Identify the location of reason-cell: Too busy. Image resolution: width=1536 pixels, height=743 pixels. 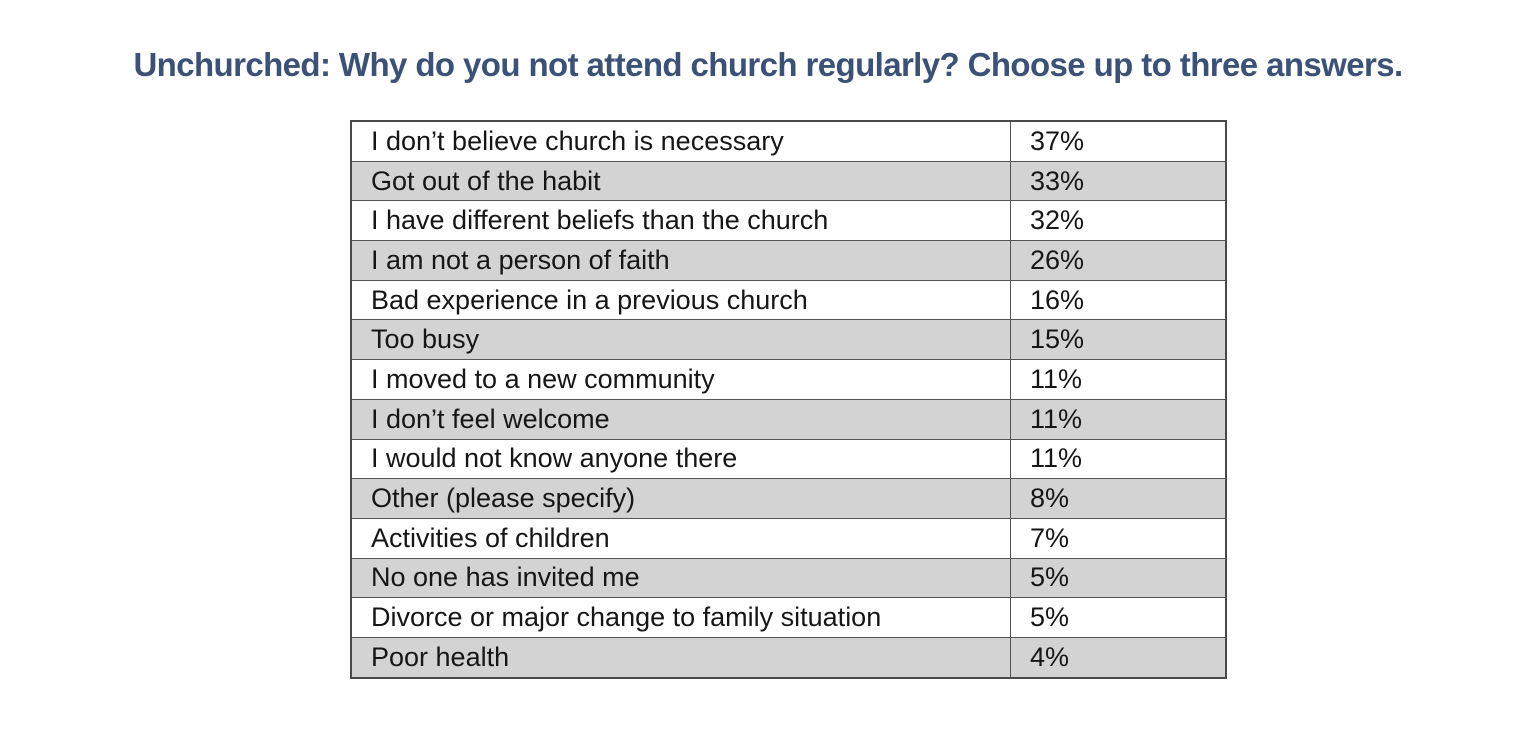
(680, 340).